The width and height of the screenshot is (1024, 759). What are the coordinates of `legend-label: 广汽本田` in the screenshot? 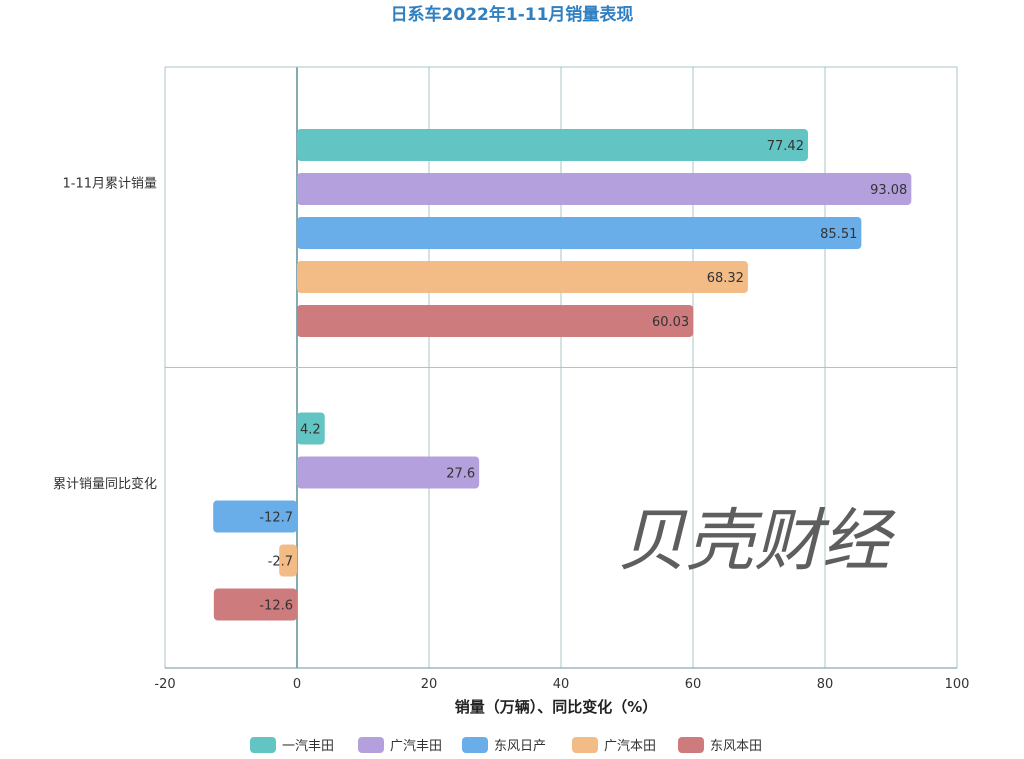 It's located at (630, 746).